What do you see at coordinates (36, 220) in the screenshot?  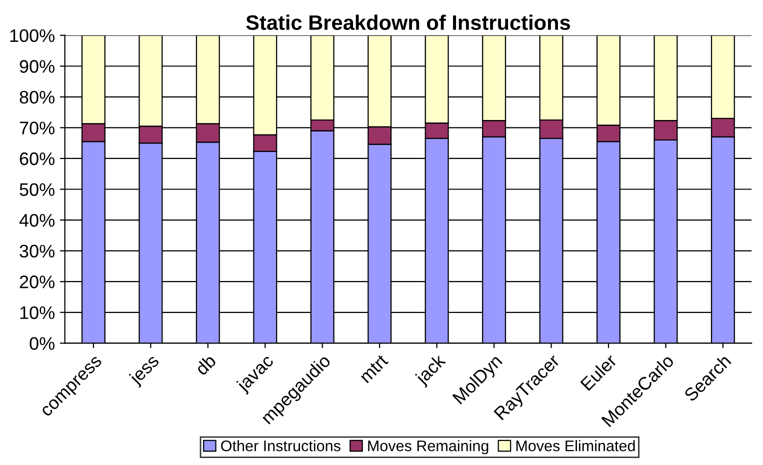 I see `y-tick-label: 40%` at bounding box center [36, 220].